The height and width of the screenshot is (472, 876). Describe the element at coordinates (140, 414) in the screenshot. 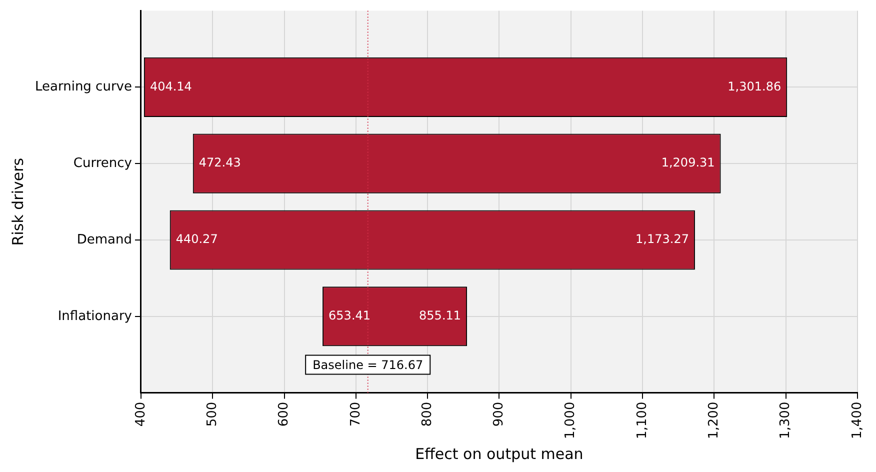

I see `x-tick-label: 400` at that location.